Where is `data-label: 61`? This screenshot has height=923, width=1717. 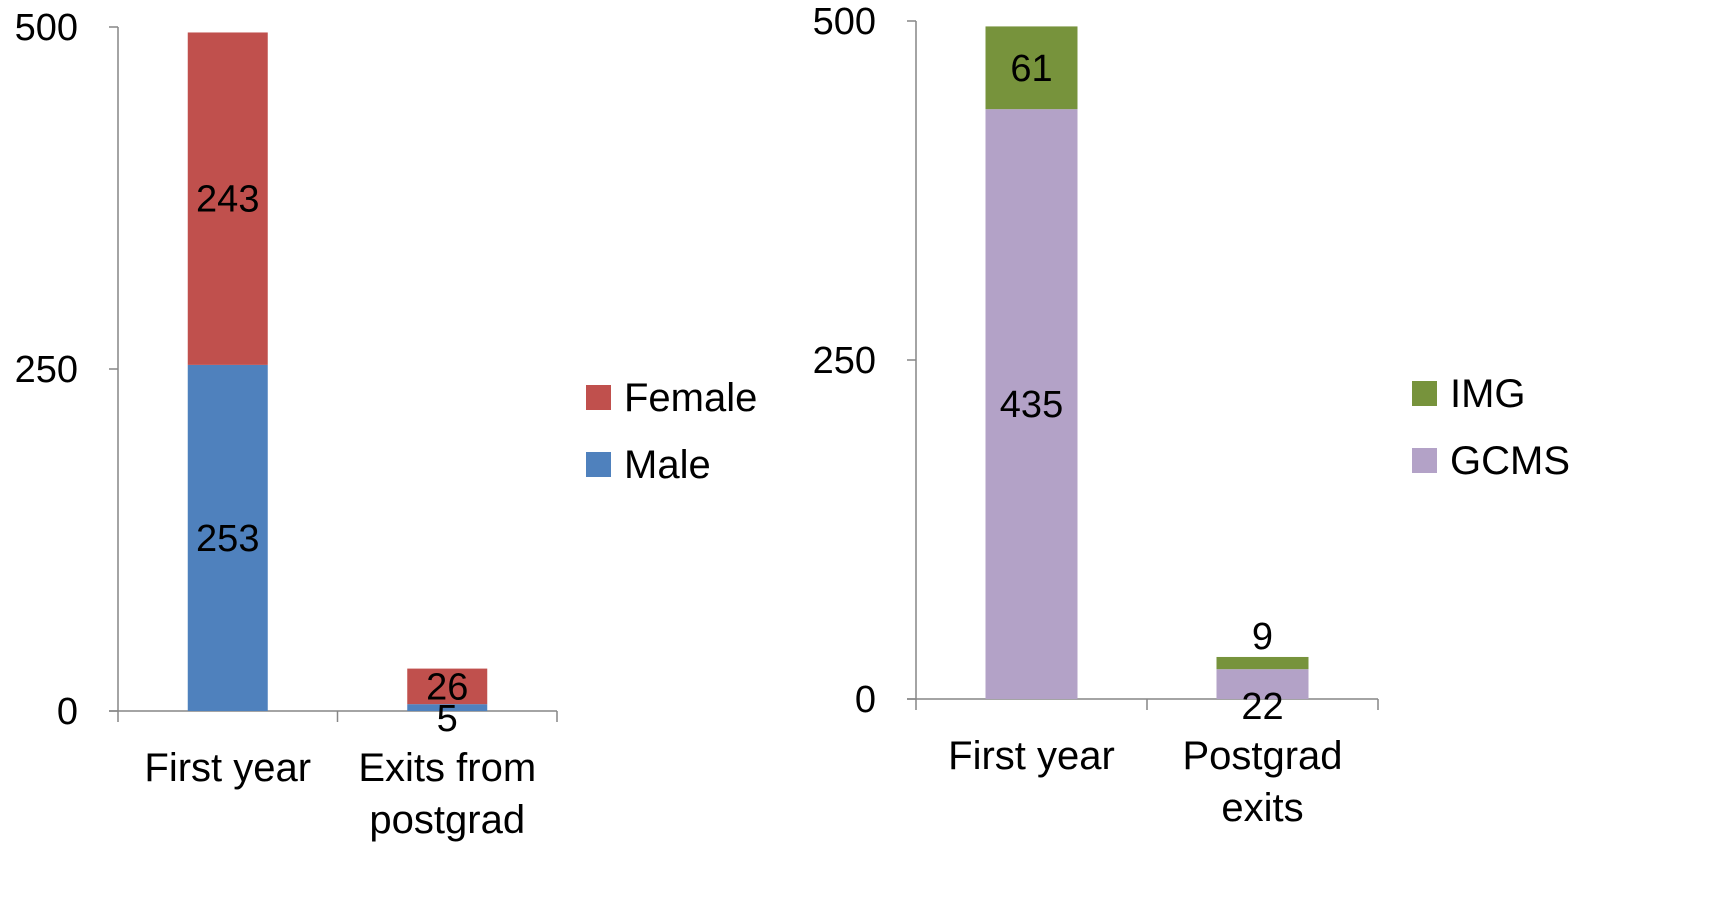 data-label: 61 is located at coordinates (1031, 69).